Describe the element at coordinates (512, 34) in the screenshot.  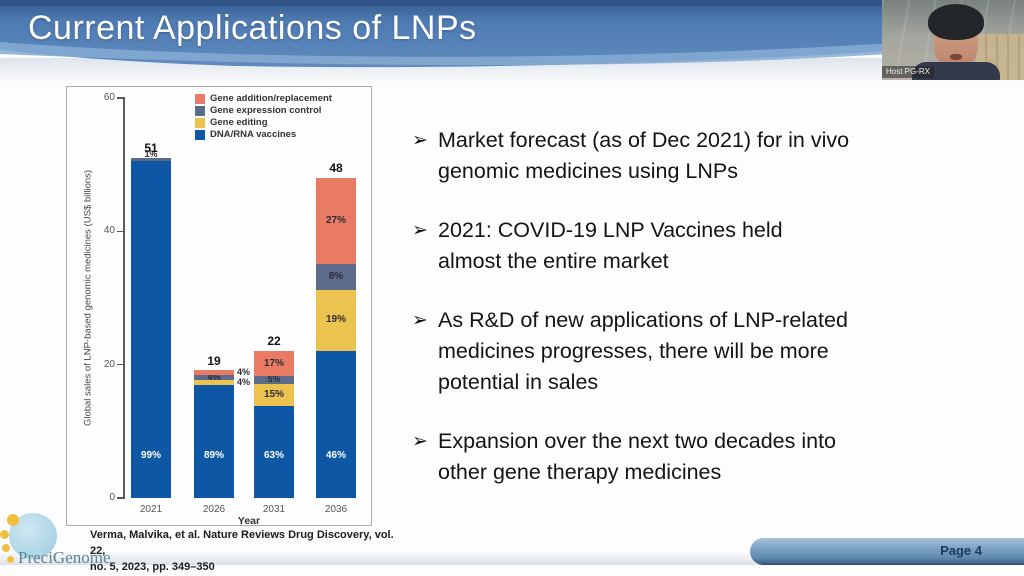
I see `header-wave-graphic` at that location.